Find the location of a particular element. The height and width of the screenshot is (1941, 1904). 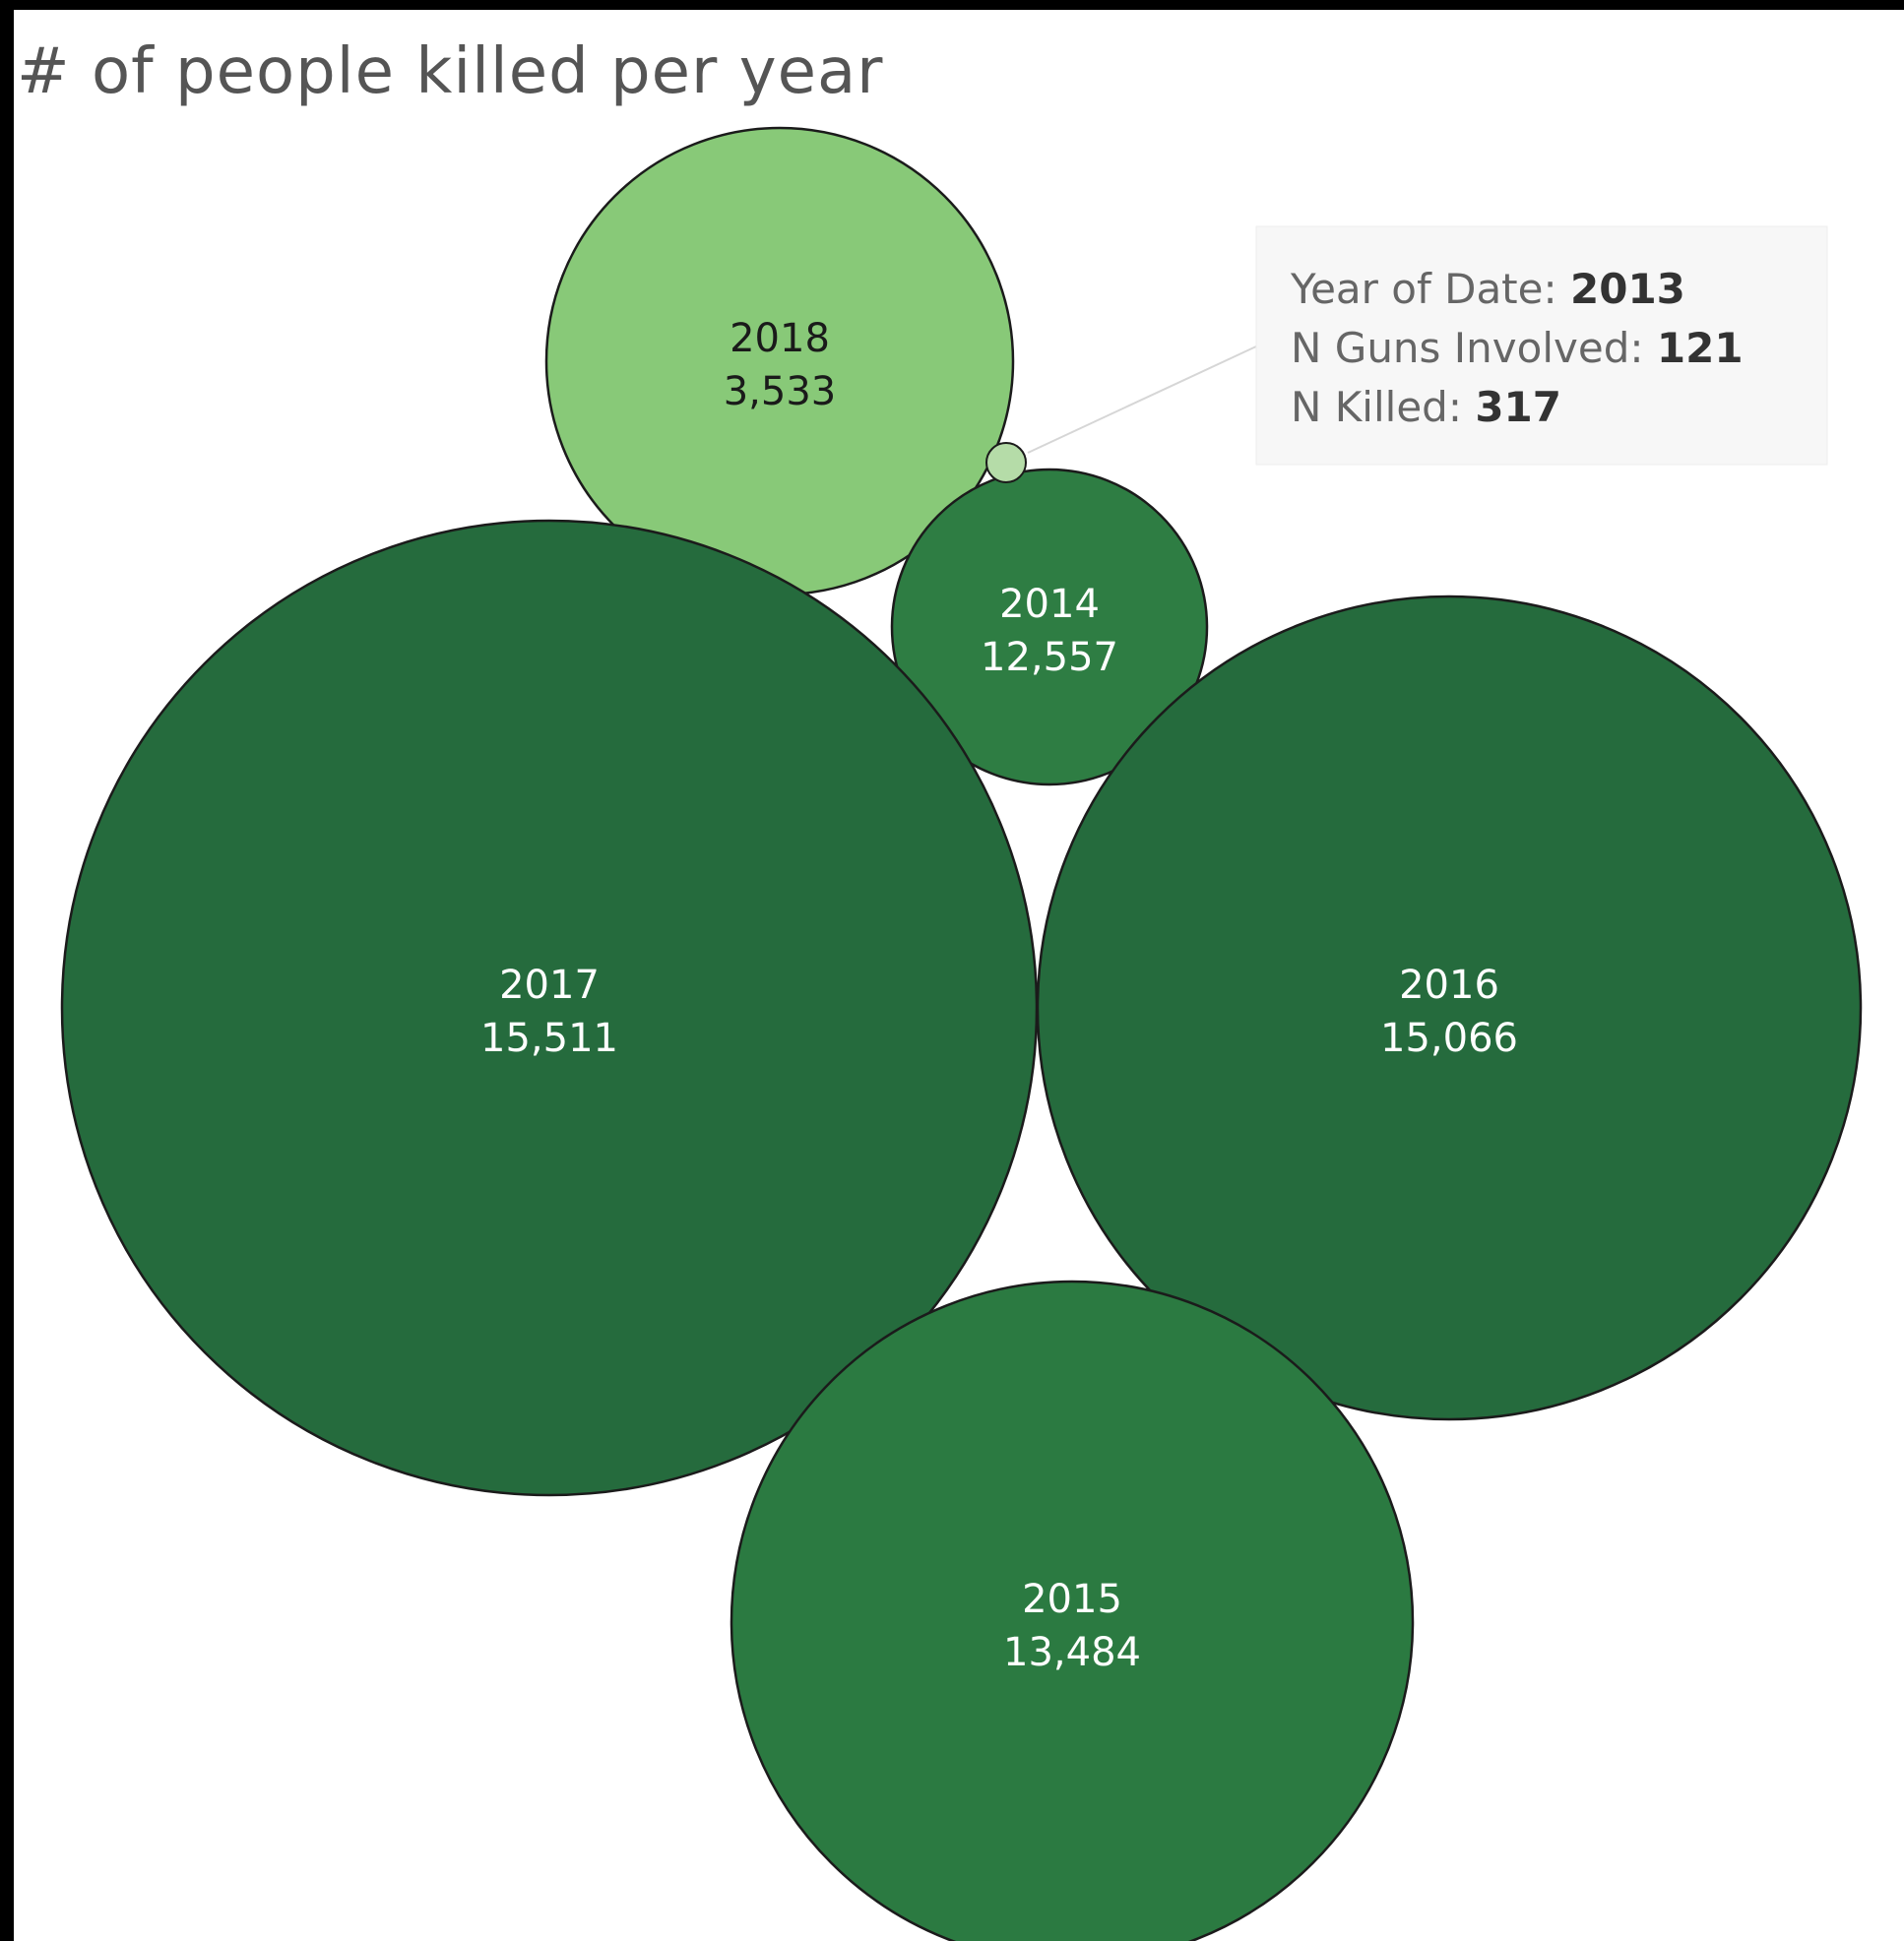

bubble-circle-2014 is located at coordinates (1049, 627).